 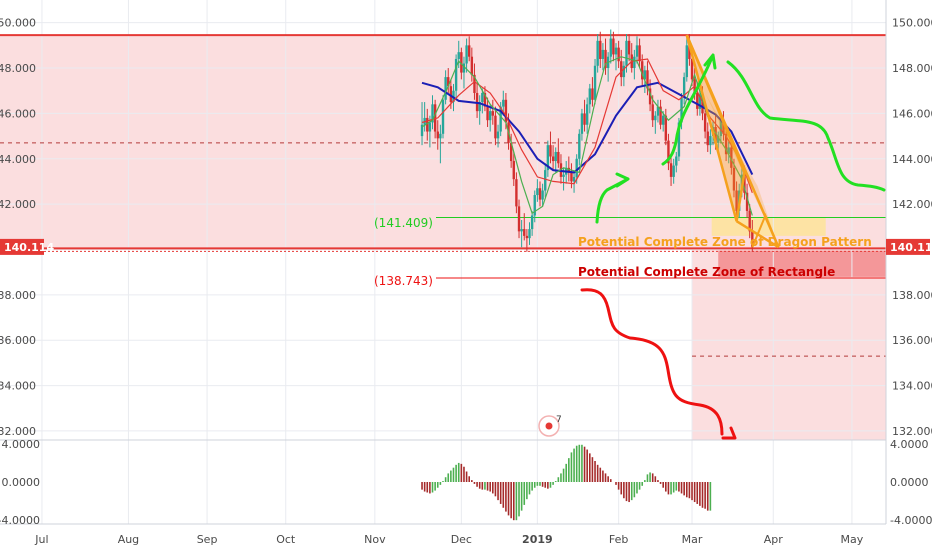 What do you see at coordinates (559, 420) in the screenshot?
I see `alert-count: 7` at bounding box center [559, 420].